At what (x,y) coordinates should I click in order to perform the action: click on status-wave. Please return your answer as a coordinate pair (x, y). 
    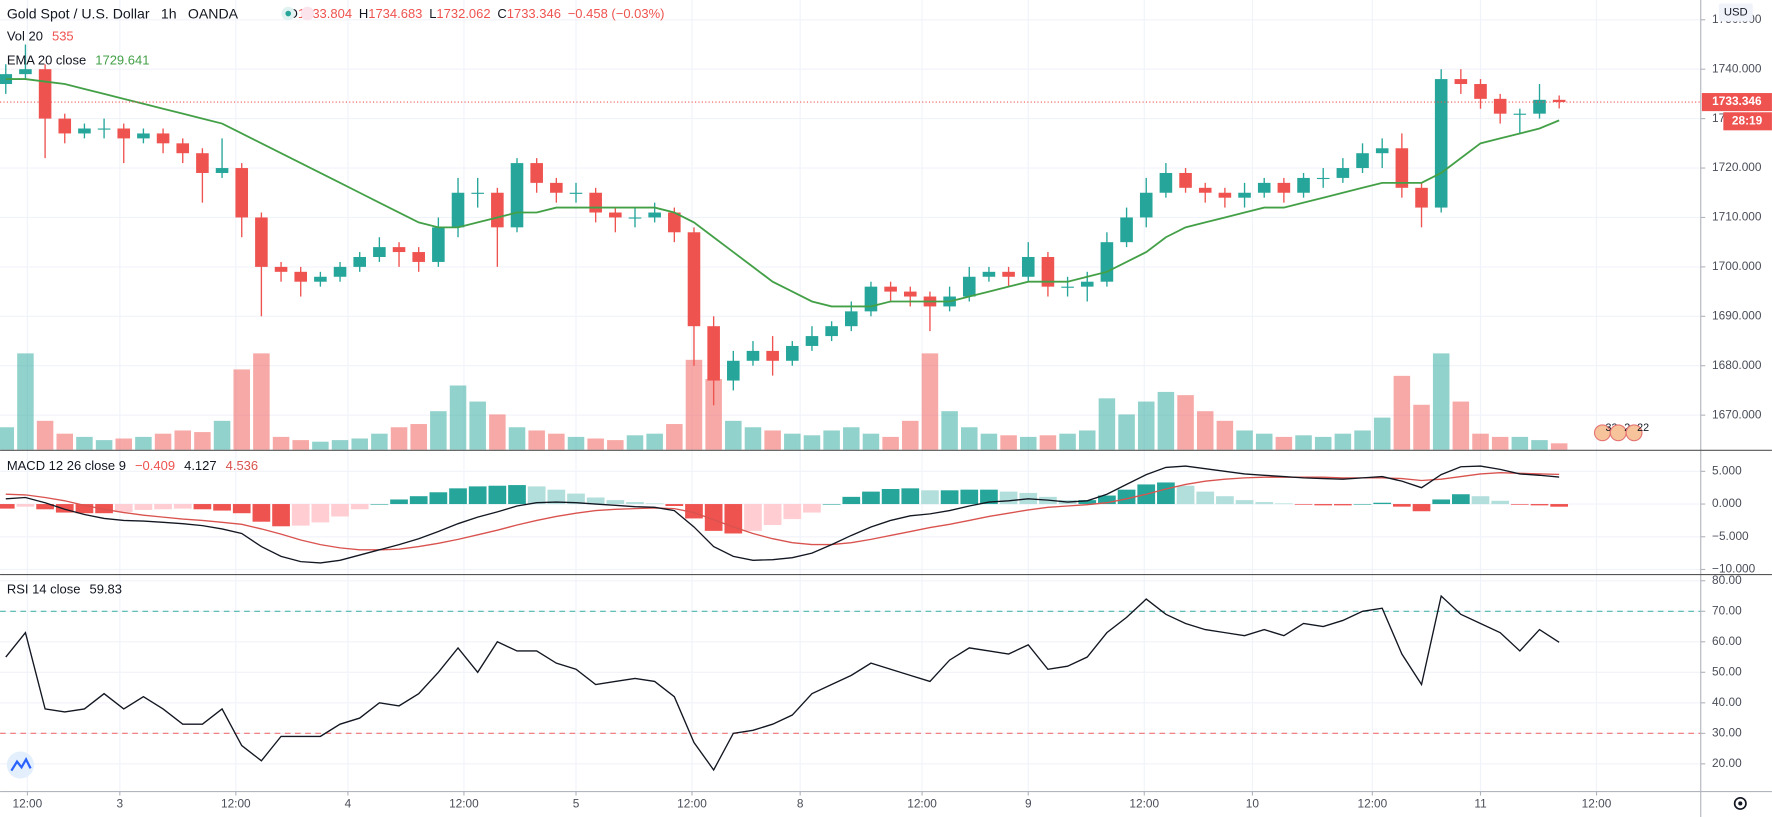
    Looking at the image, I should click on (307, 13).